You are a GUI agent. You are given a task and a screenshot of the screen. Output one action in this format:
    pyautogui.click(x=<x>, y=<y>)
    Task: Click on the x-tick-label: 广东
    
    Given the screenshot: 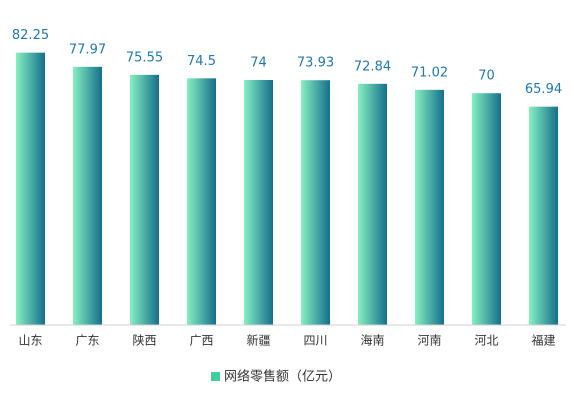 What is the action you would take?
    pyautogui.click(x=87, y=341)
    